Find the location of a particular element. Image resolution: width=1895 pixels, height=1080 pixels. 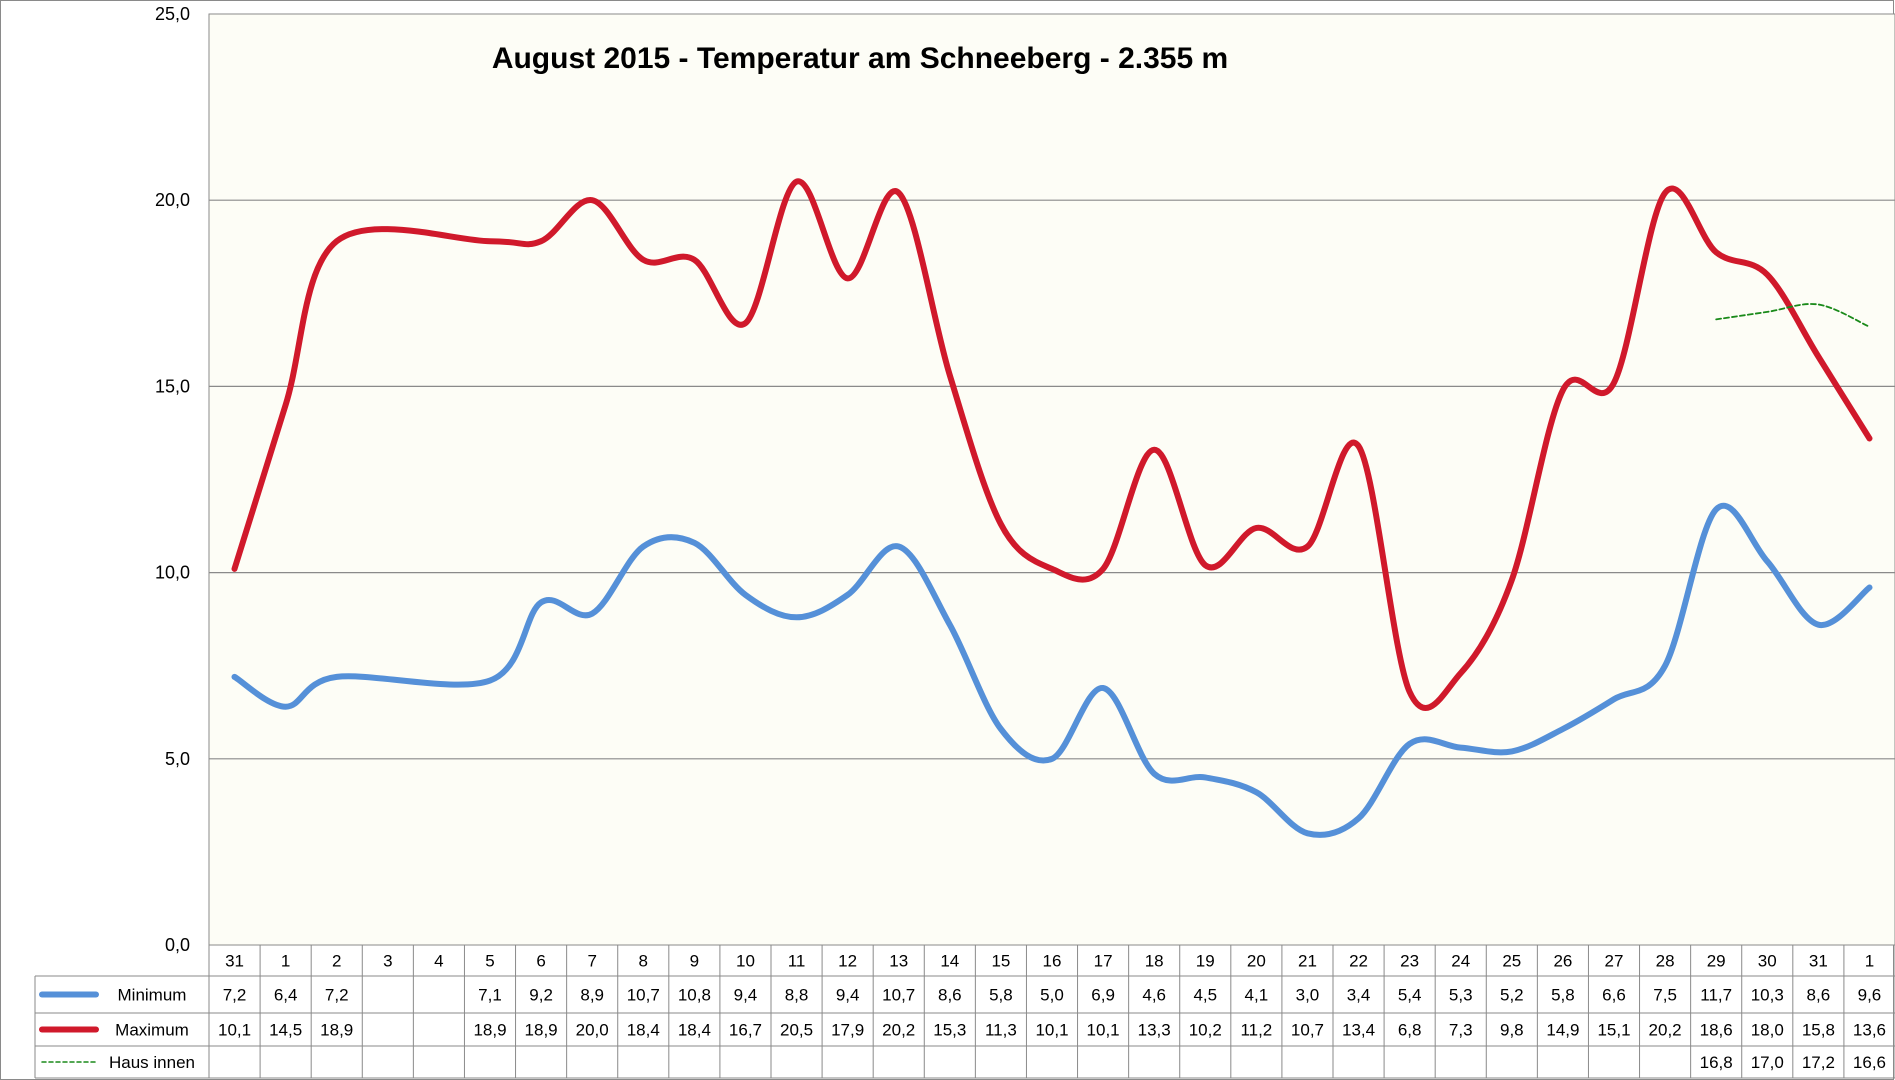

data-label: 8,8 is located at coordinates (797, 995).